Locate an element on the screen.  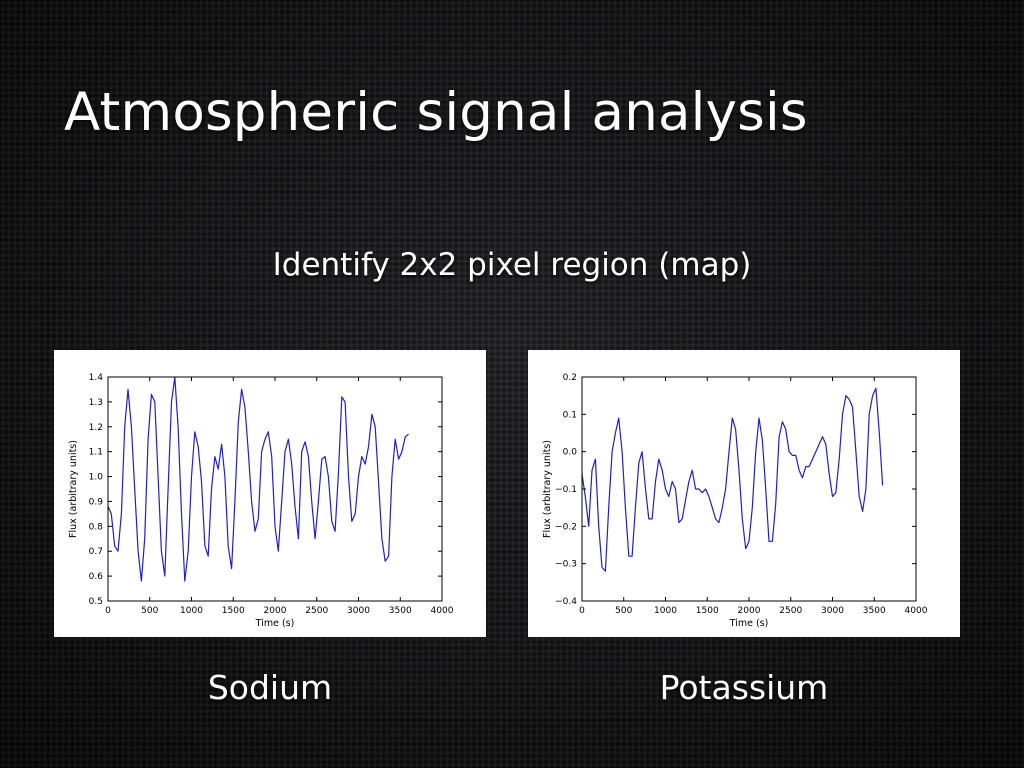
y-tick-label: −0.1 is located at coordinates (566, 490).